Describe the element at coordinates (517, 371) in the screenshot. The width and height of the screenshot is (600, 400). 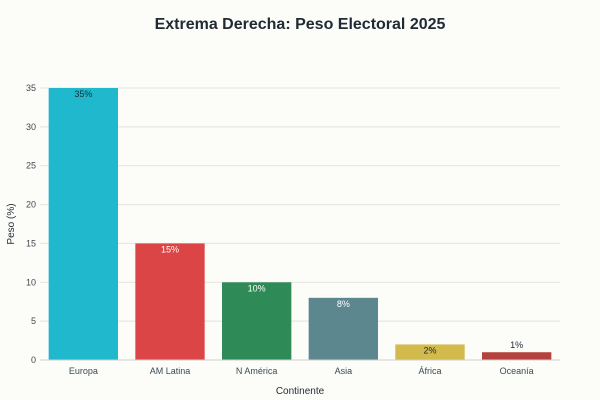
I see `x-tick-label: Oceanía` at that location.